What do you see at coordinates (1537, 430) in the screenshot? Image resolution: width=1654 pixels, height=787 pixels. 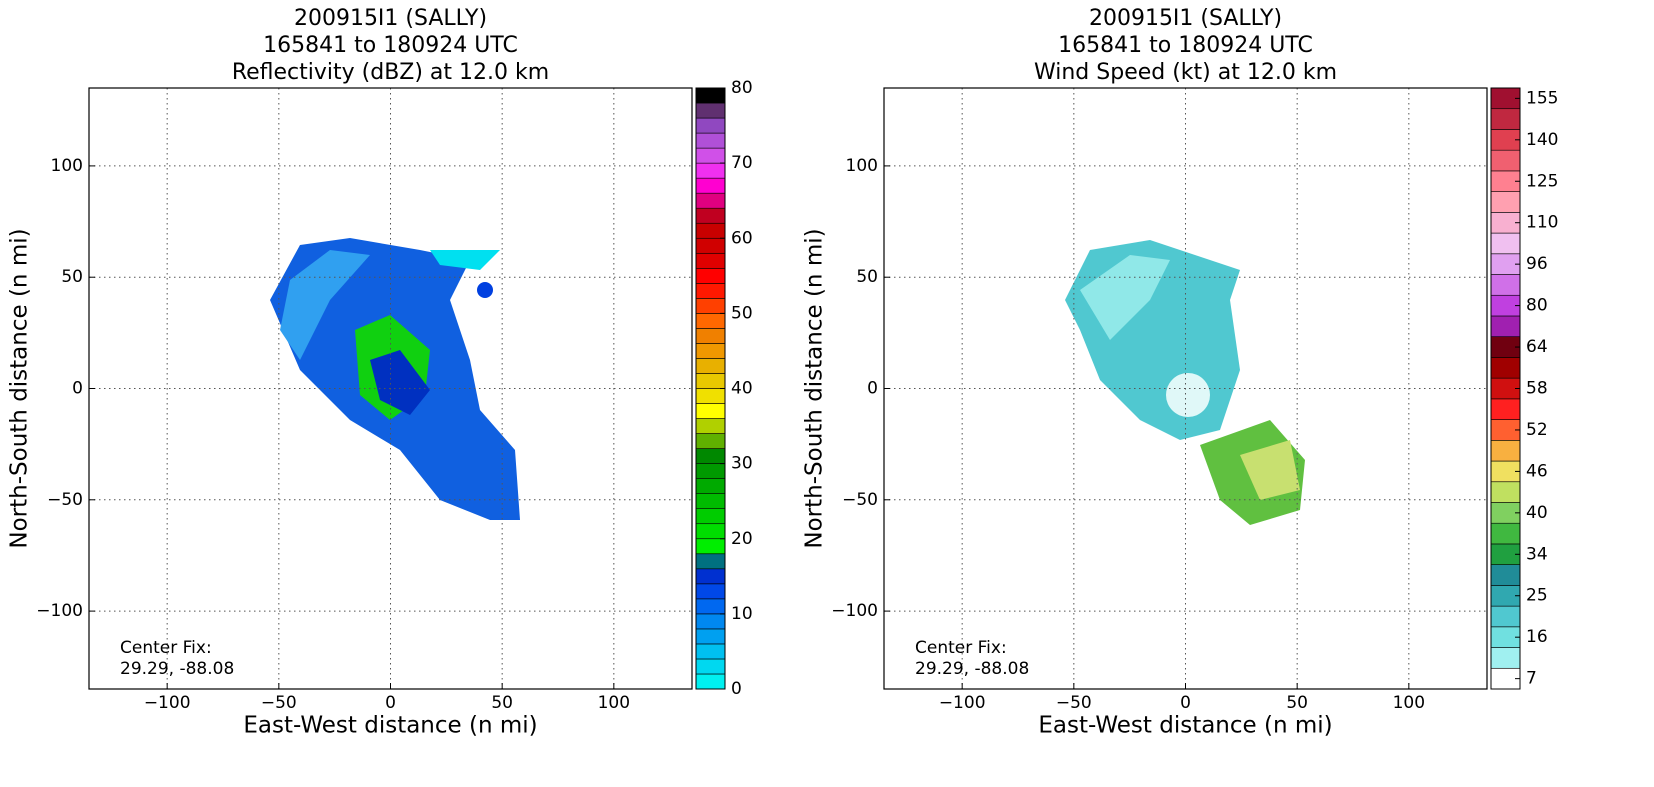 I see `colorbar-tick-label: 52` at bounding box center [1537, 430].